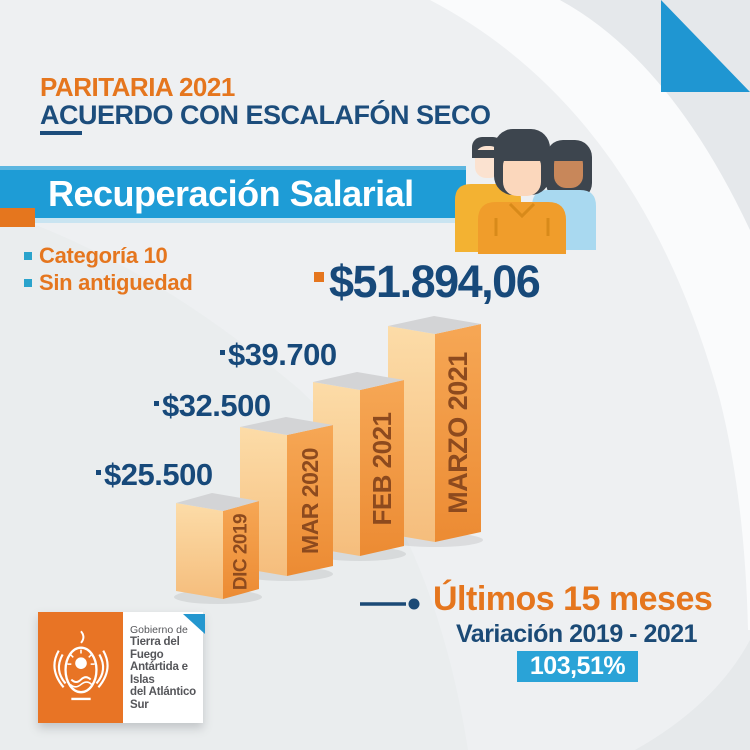 The width and height of the screenshot is (750, 750). Describe the element at coordinates (80, 665) in the screenshot. I see `coat-of-arms-icon` at that location.